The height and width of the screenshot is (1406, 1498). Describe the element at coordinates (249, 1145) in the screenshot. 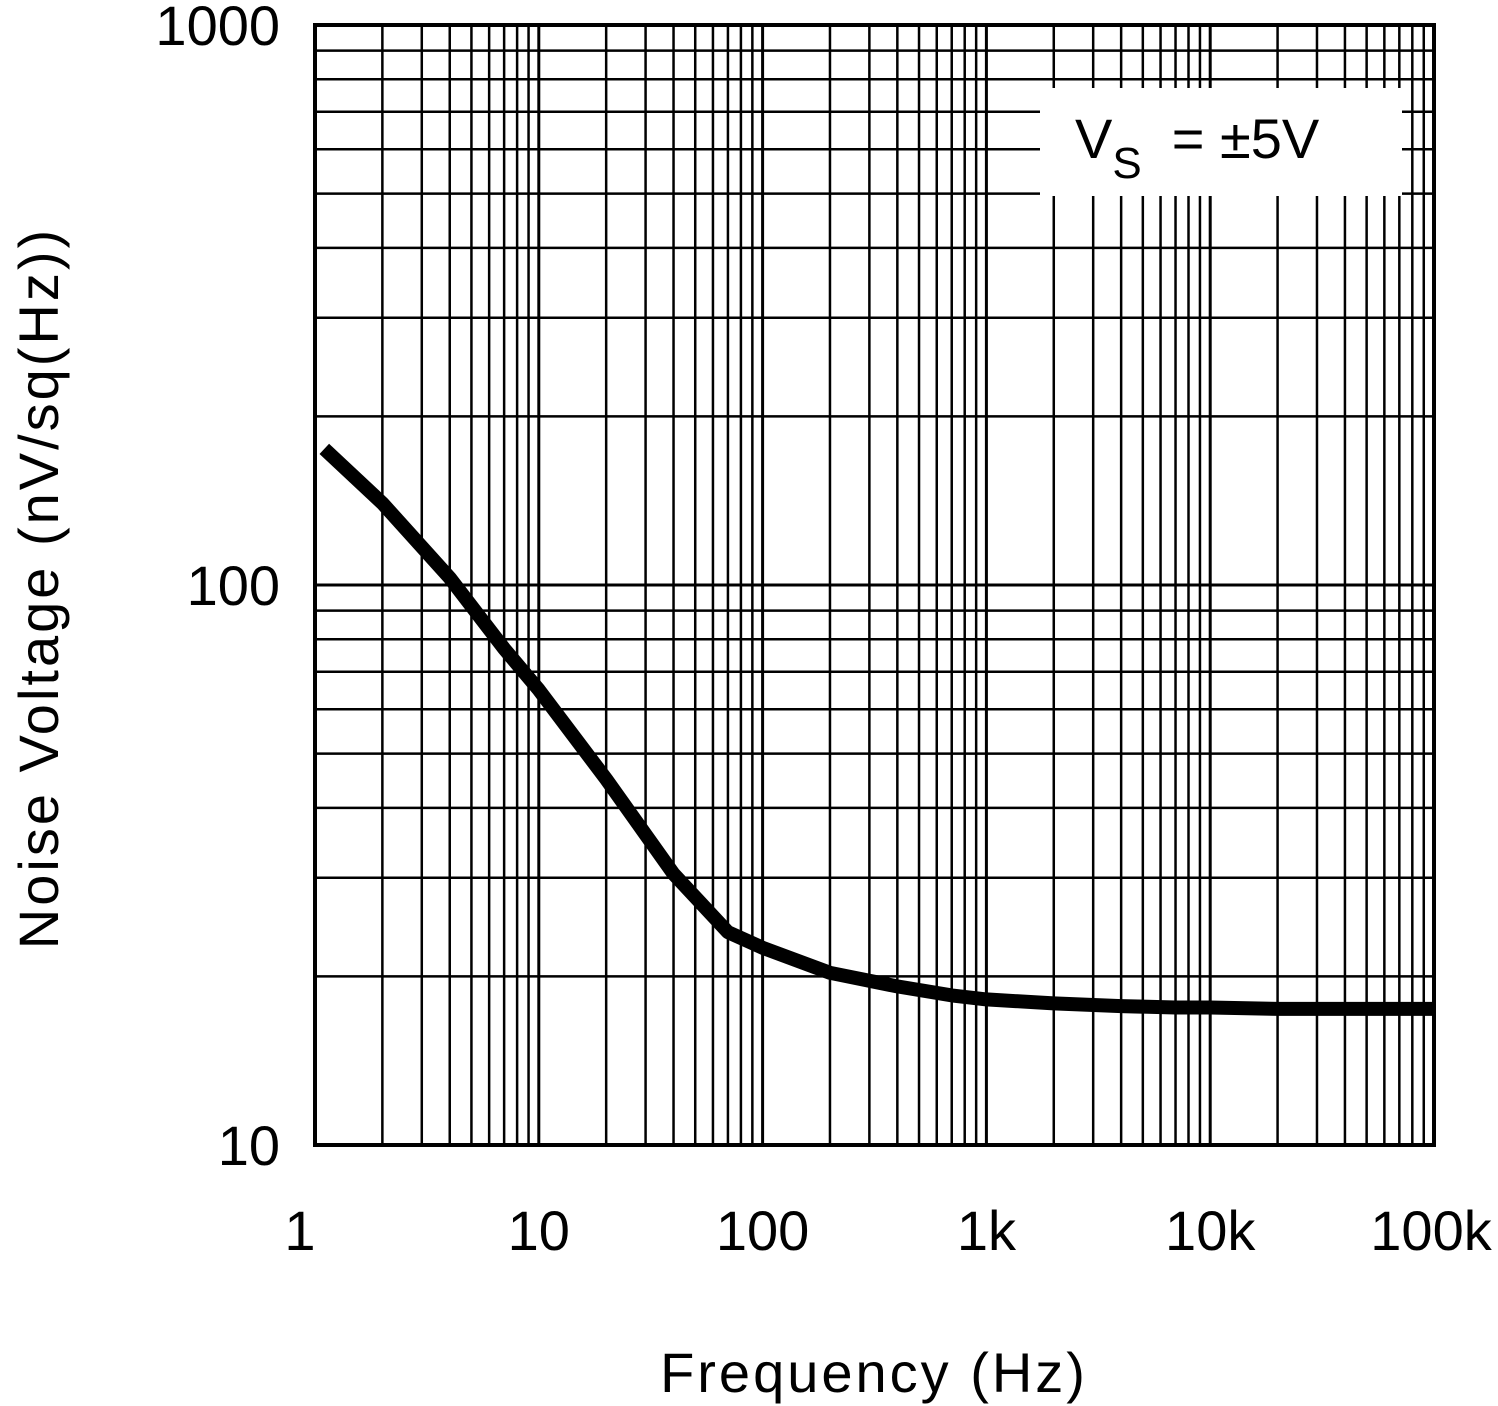

I see `y-tick-label: 10` at that location.